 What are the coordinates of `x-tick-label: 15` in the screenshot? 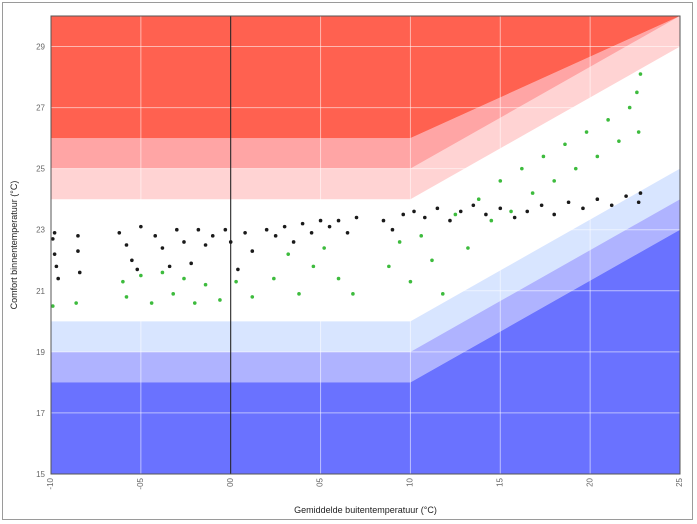 It's located at (499, 481).